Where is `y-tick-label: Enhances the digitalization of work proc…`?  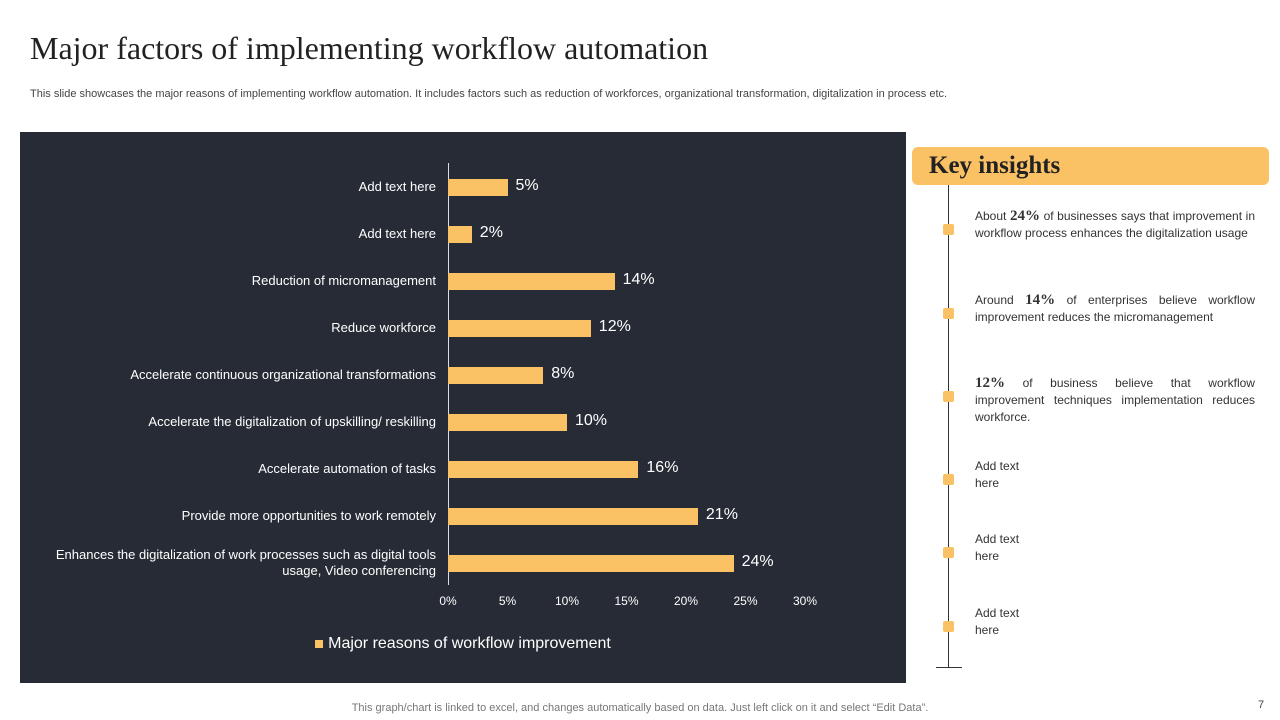 y-tick-label: Enhances the digitalization of work proc… is located at coordinates (245, 562).